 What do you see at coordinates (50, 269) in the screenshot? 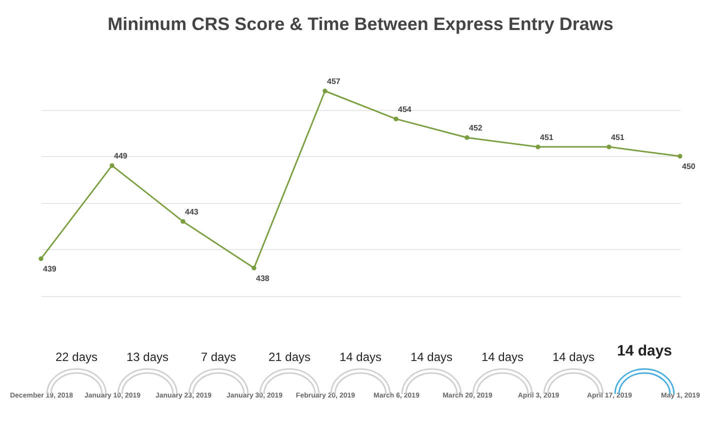
I see `data-label: 439` at bounding box center [50, 269].